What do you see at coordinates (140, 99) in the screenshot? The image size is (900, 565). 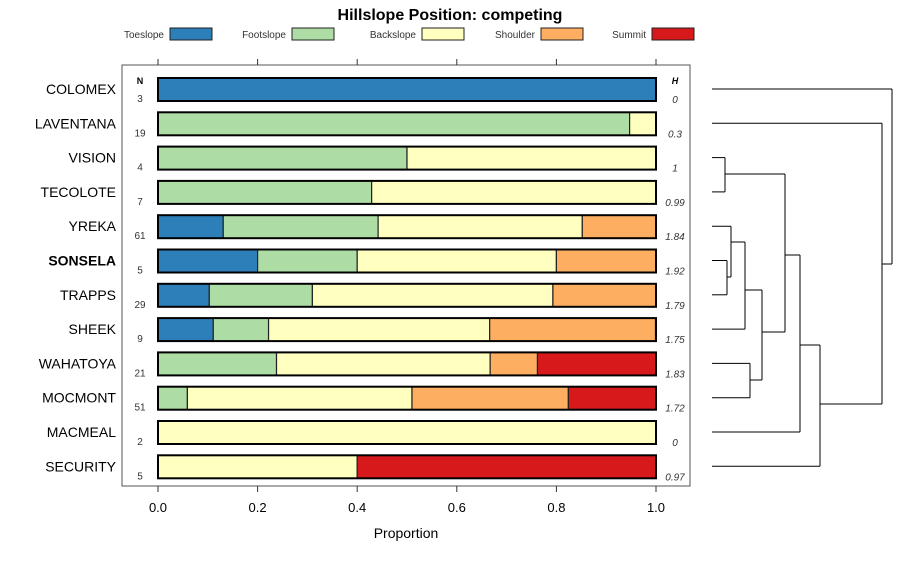 I see `n-label: 3` at bounding box center [140, 99].